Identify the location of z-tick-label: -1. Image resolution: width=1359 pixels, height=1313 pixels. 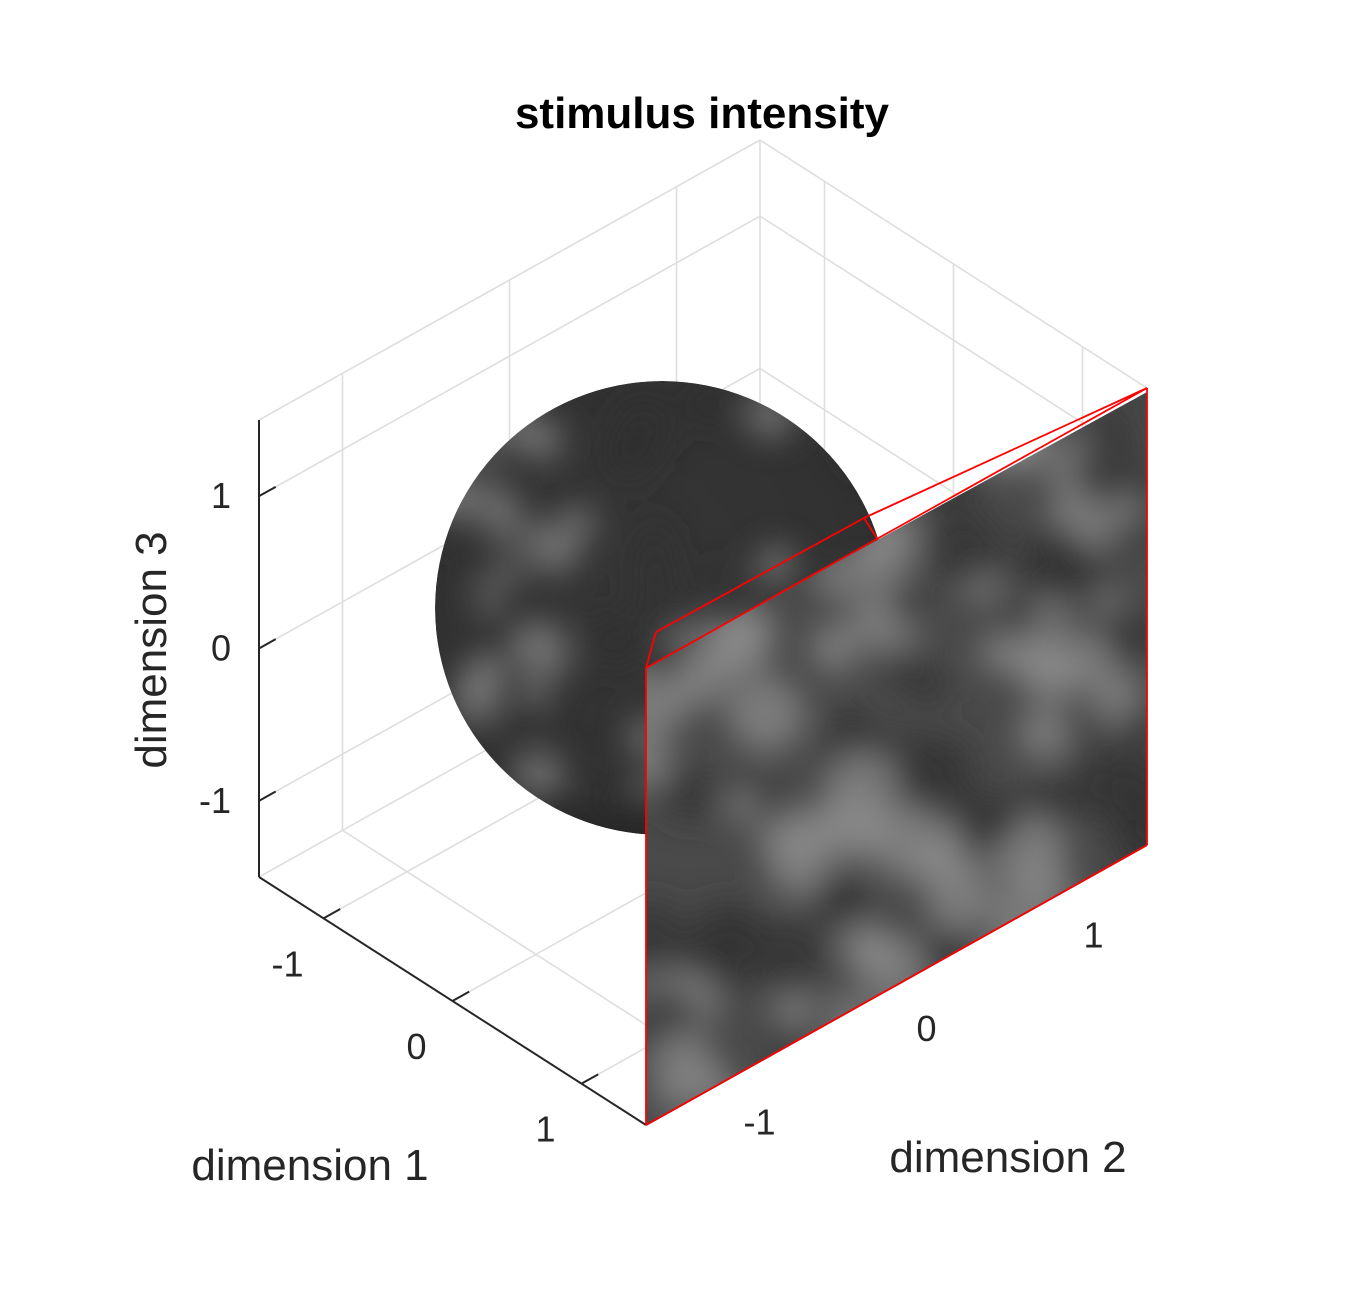
(215, 800).